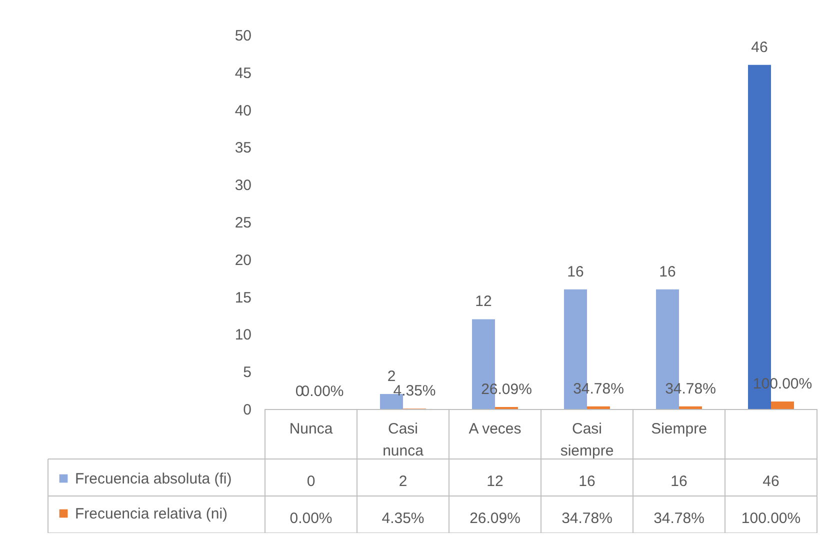 This screenshot has width=823, height=535. Describe the element at coordinates (495, 481) in the screenshot. I see `data-label: 12` at that location.